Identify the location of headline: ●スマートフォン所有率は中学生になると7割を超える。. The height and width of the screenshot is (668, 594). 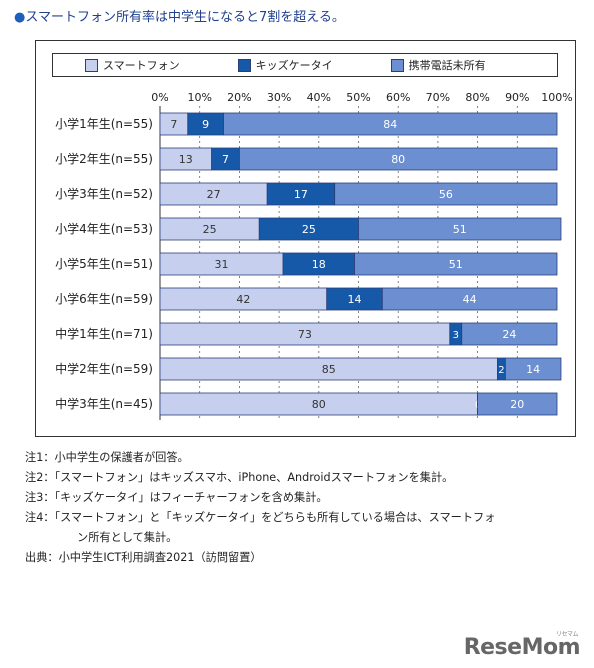
(179, 15).